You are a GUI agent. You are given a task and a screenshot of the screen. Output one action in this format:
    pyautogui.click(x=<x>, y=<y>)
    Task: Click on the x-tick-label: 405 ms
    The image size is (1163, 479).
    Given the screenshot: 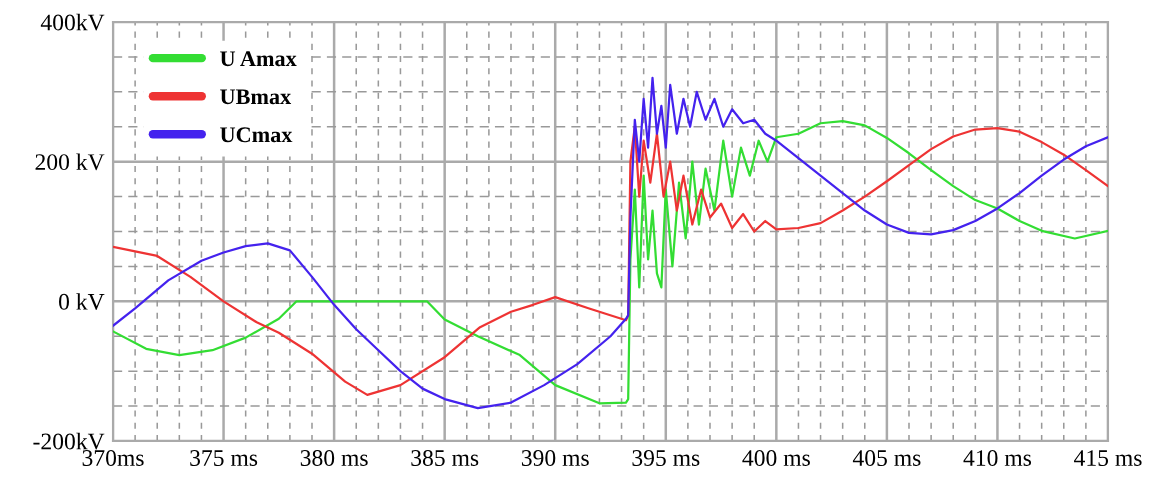 What is the action you would take?
    pyautogui.click(x=886, y=458)
    